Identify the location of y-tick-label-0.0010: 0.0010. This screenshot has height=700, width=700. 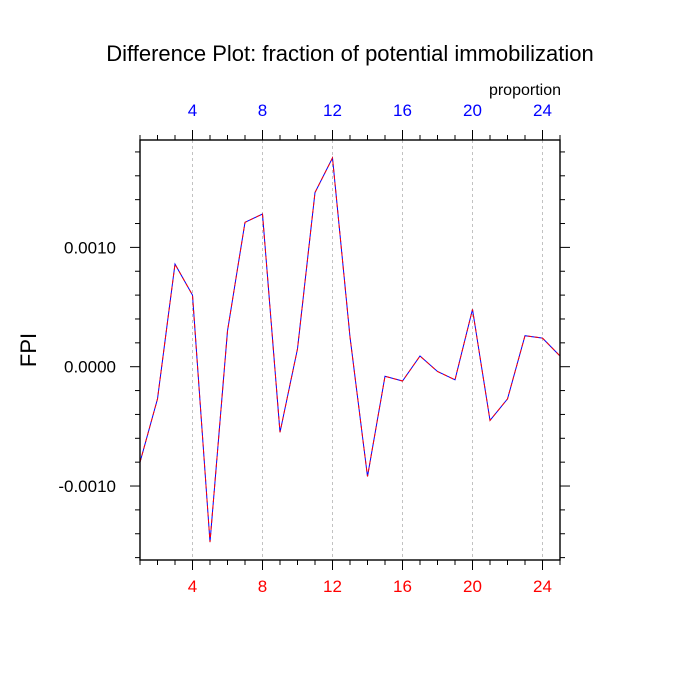
(90, 247).